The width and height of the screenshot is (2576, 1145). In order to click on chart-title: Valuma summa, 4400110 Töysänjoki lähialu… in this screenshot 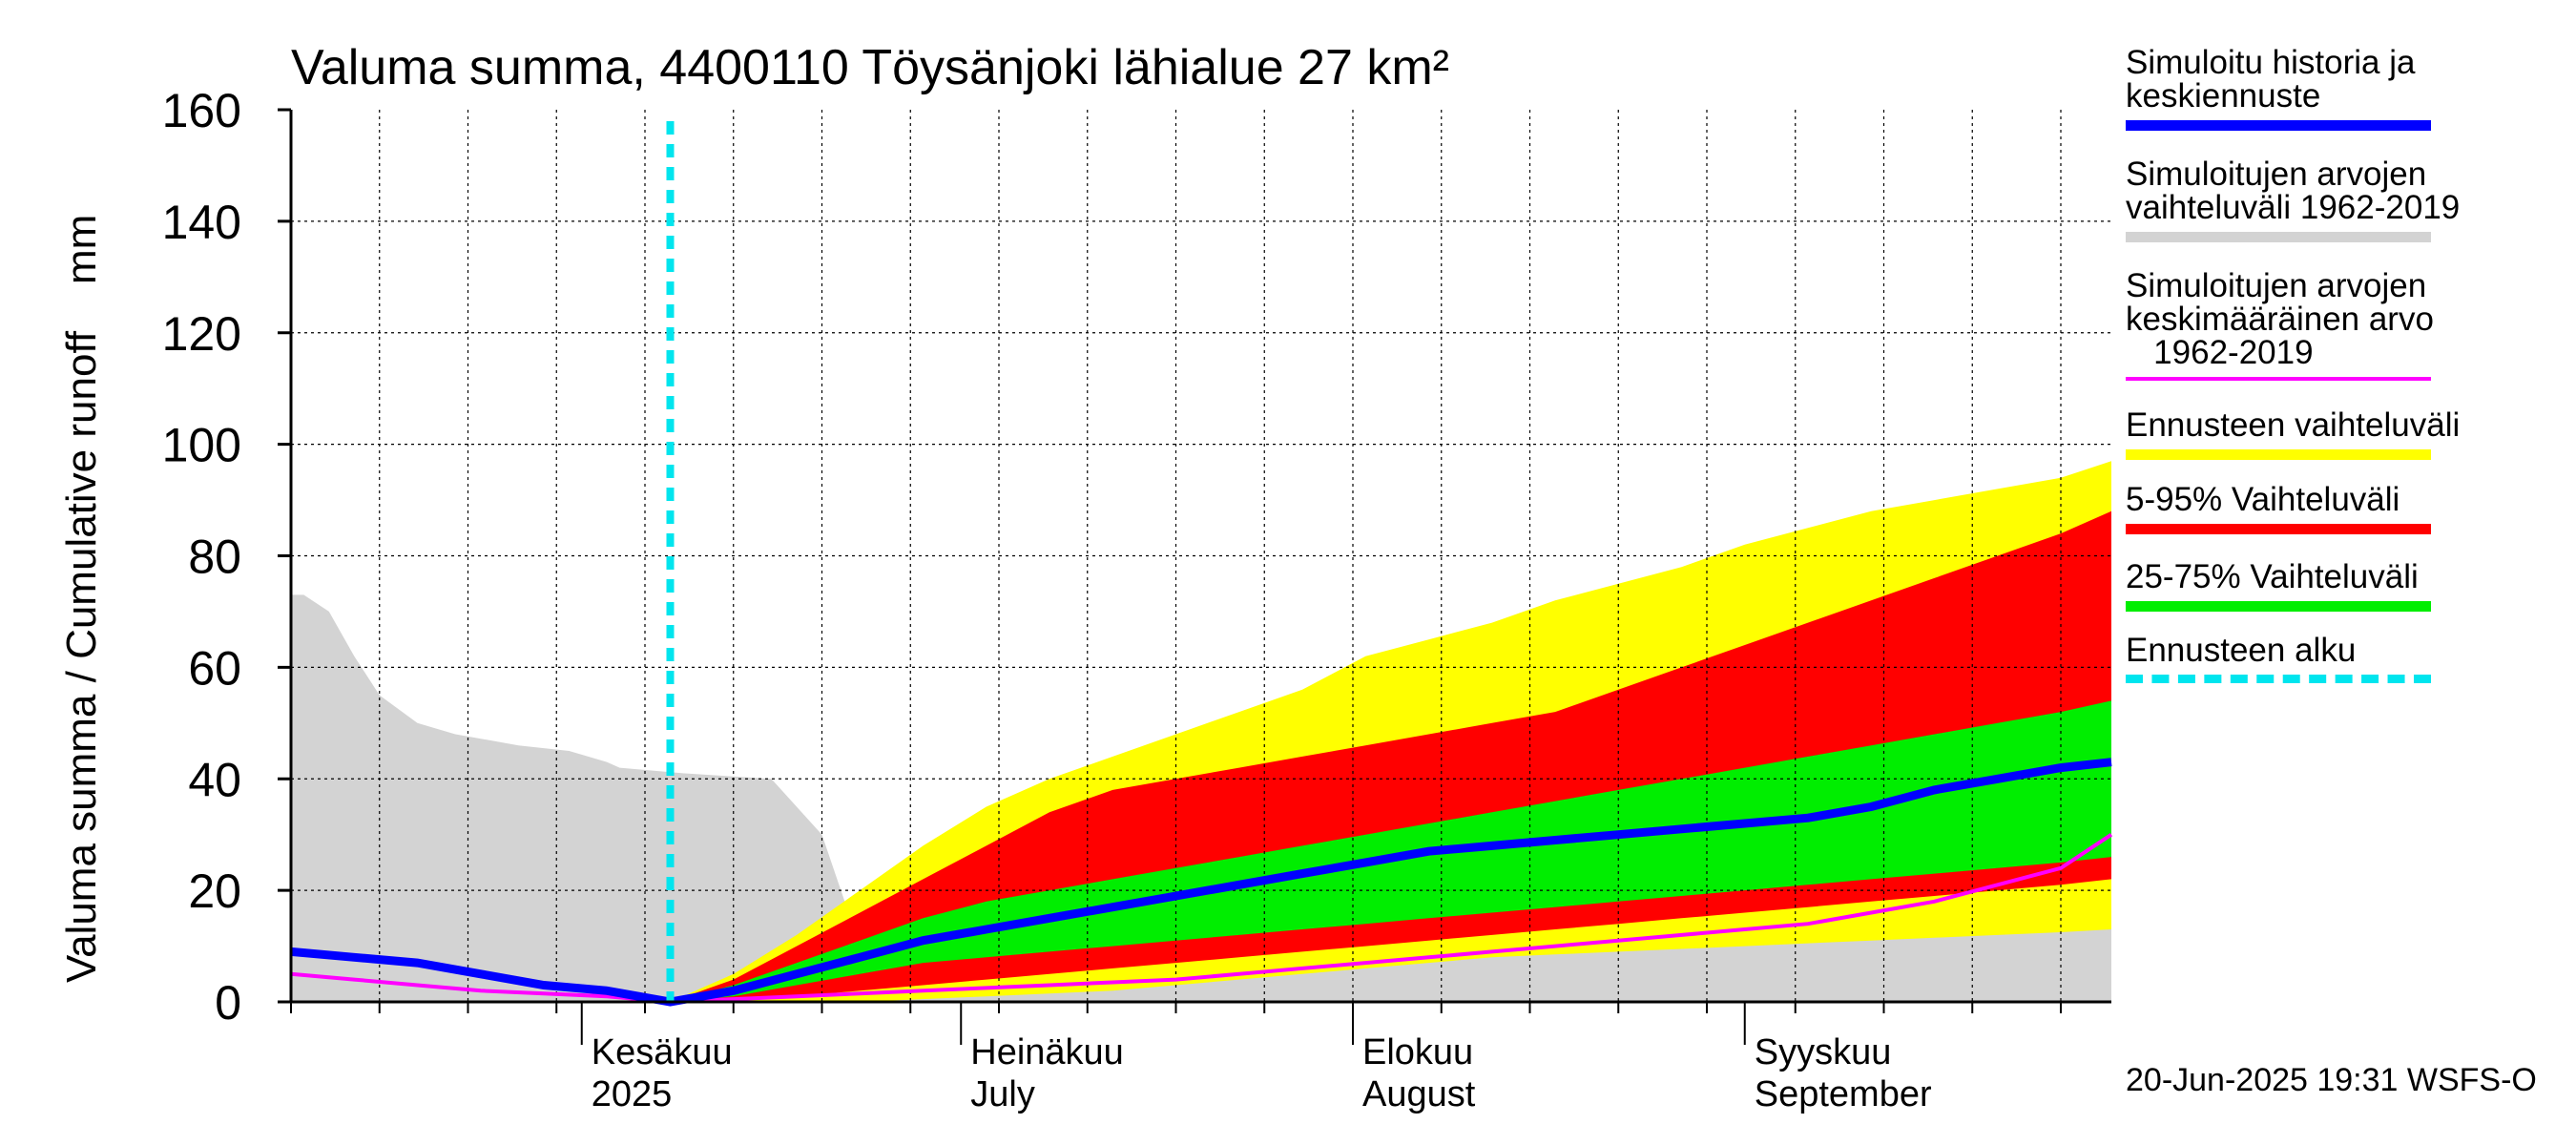, I will do `click(870, 67)`.